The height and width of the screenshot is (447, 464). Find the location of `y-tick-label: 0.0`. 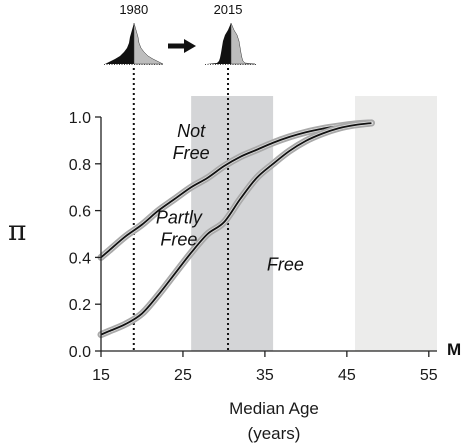

y-tick-label: 0.0 is located at coordinates (80, 352).